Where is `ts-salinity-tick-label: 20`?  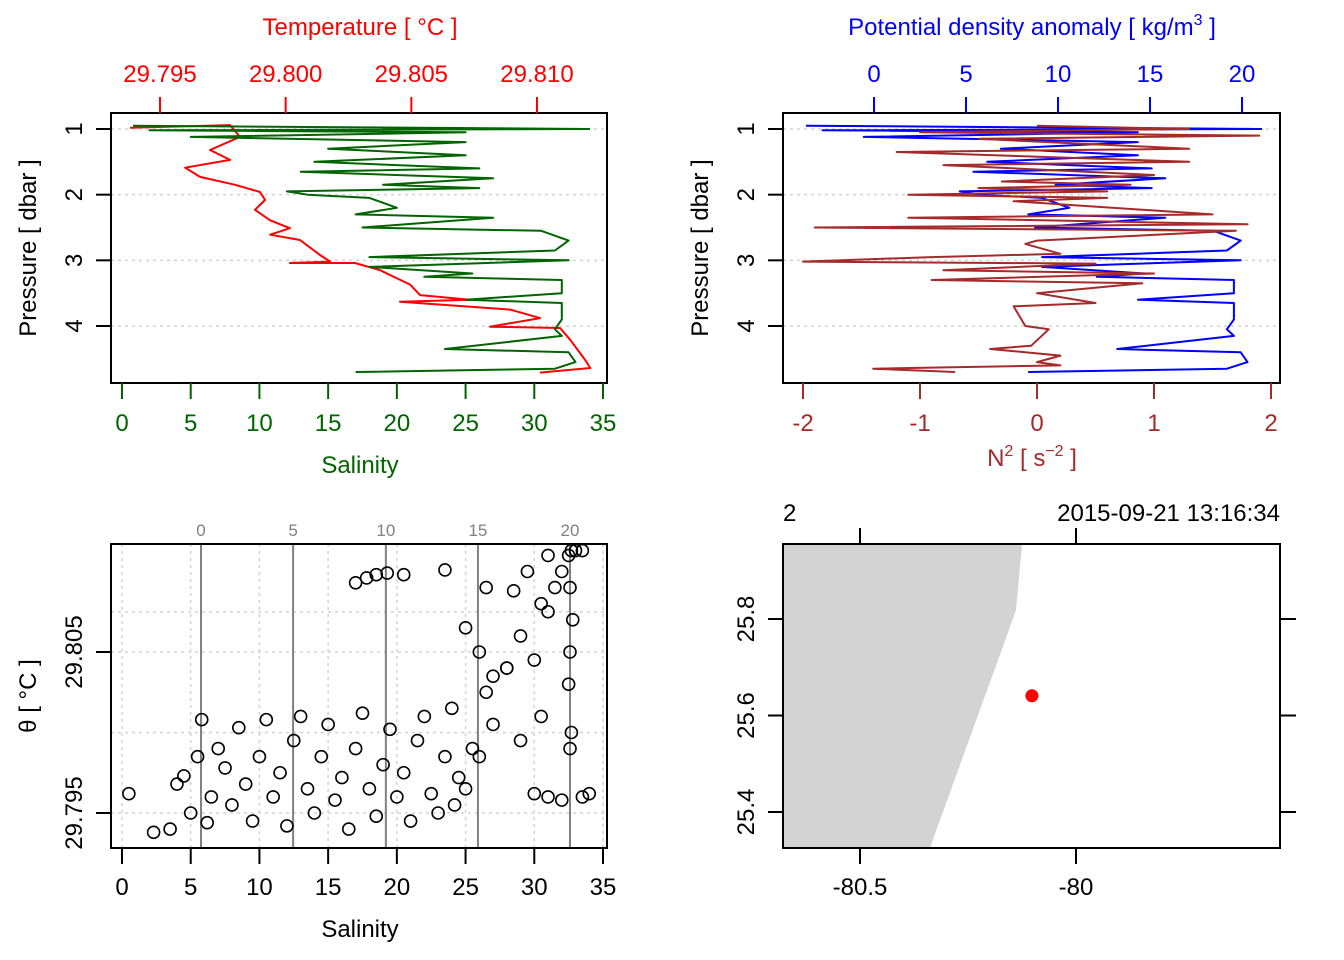
ts-salinity-tick-label: 20 is located at coordinates (397, 887).